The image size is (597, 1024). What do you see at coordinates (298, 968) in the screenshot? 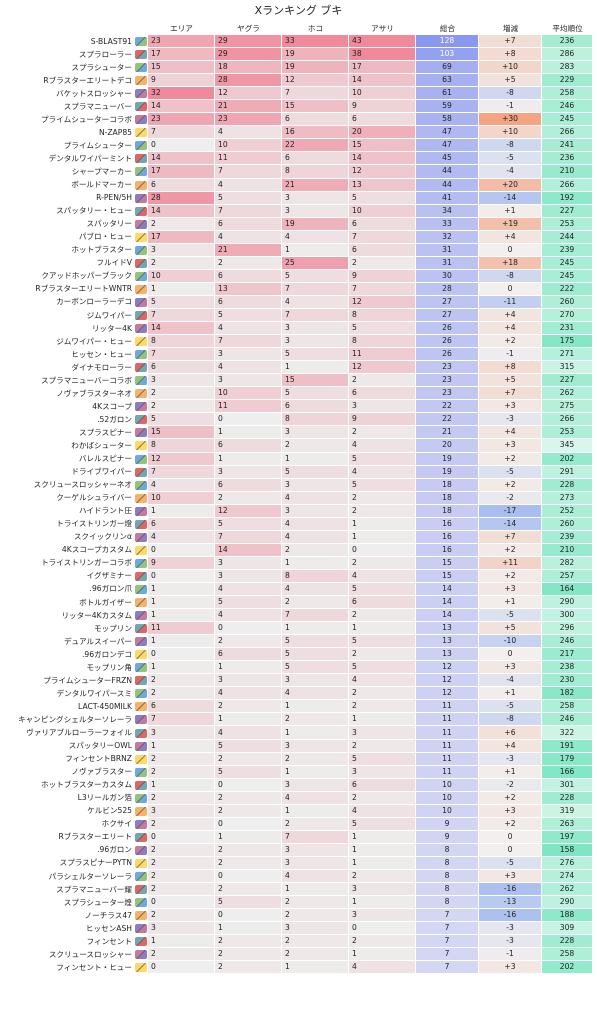
I see `table-row: フィンセント・ヒュー 0 2 1 4 7 +3 202` at bounding box center [298, 968].